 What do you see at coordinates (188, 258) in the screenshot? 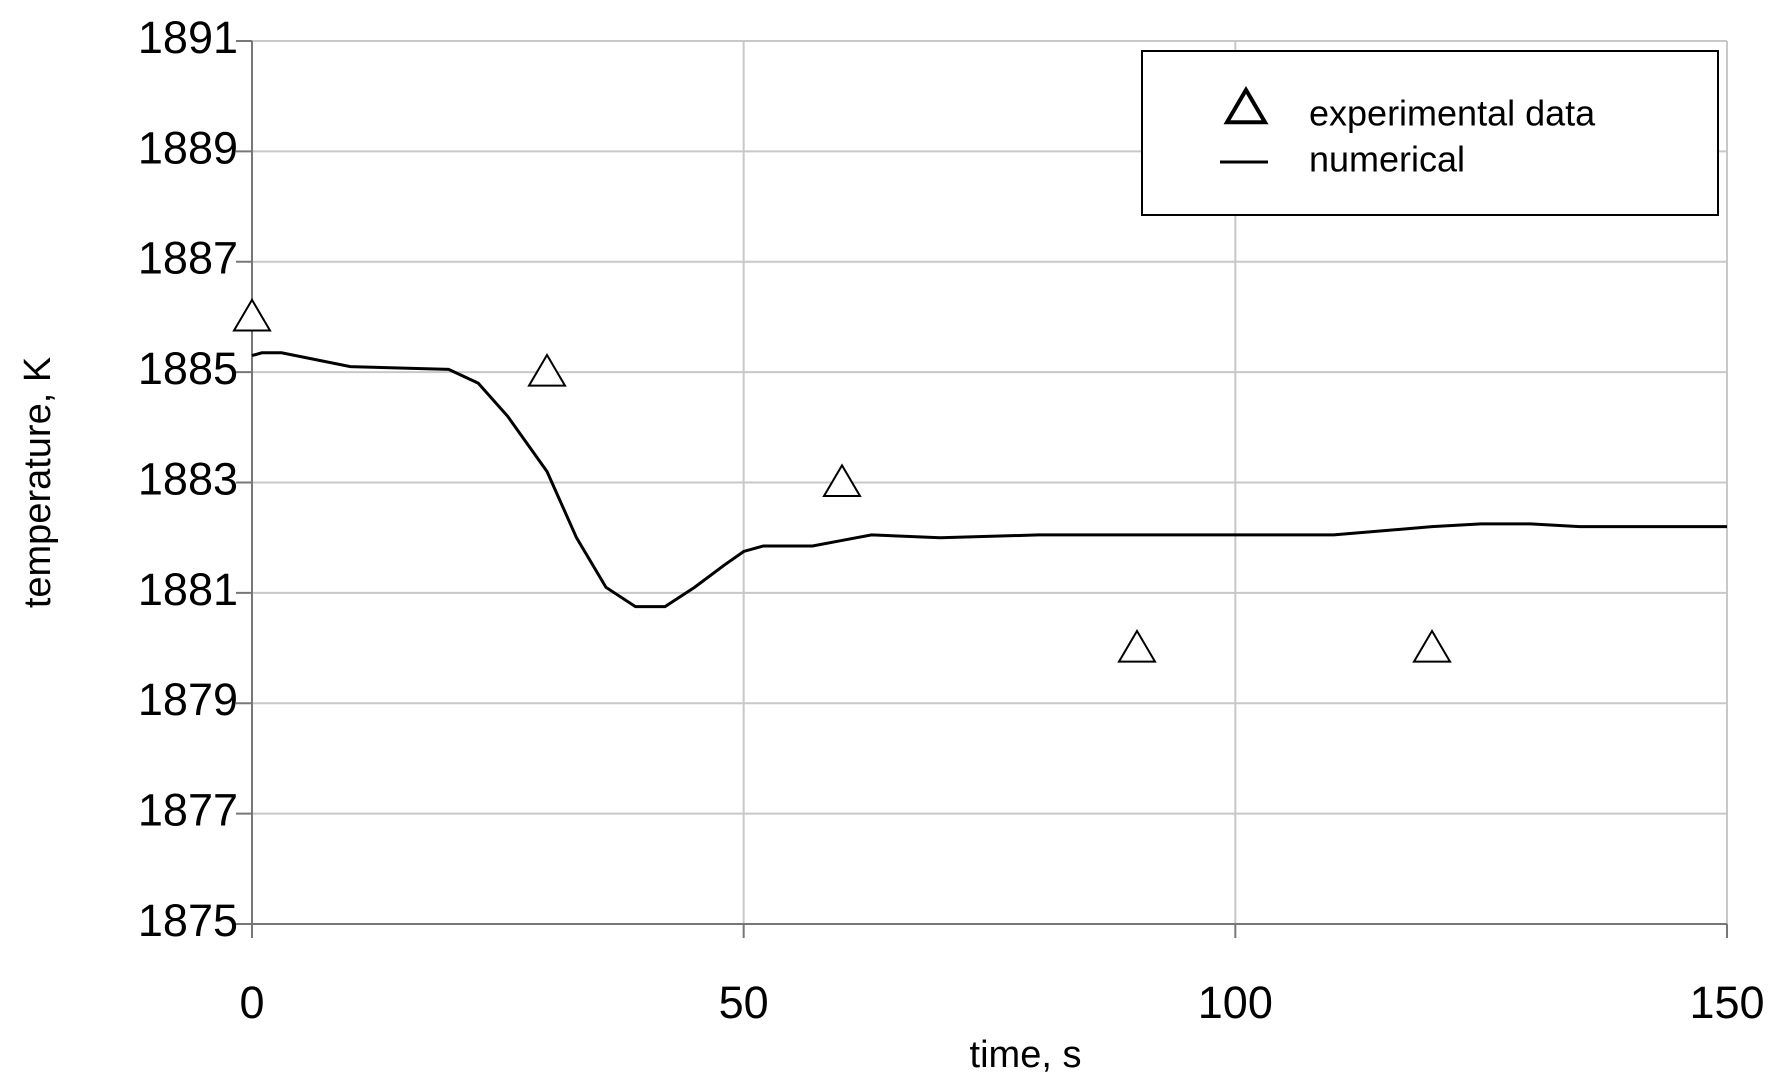
I see `y-tick-label: 1887` at bounding box center [188, 258].